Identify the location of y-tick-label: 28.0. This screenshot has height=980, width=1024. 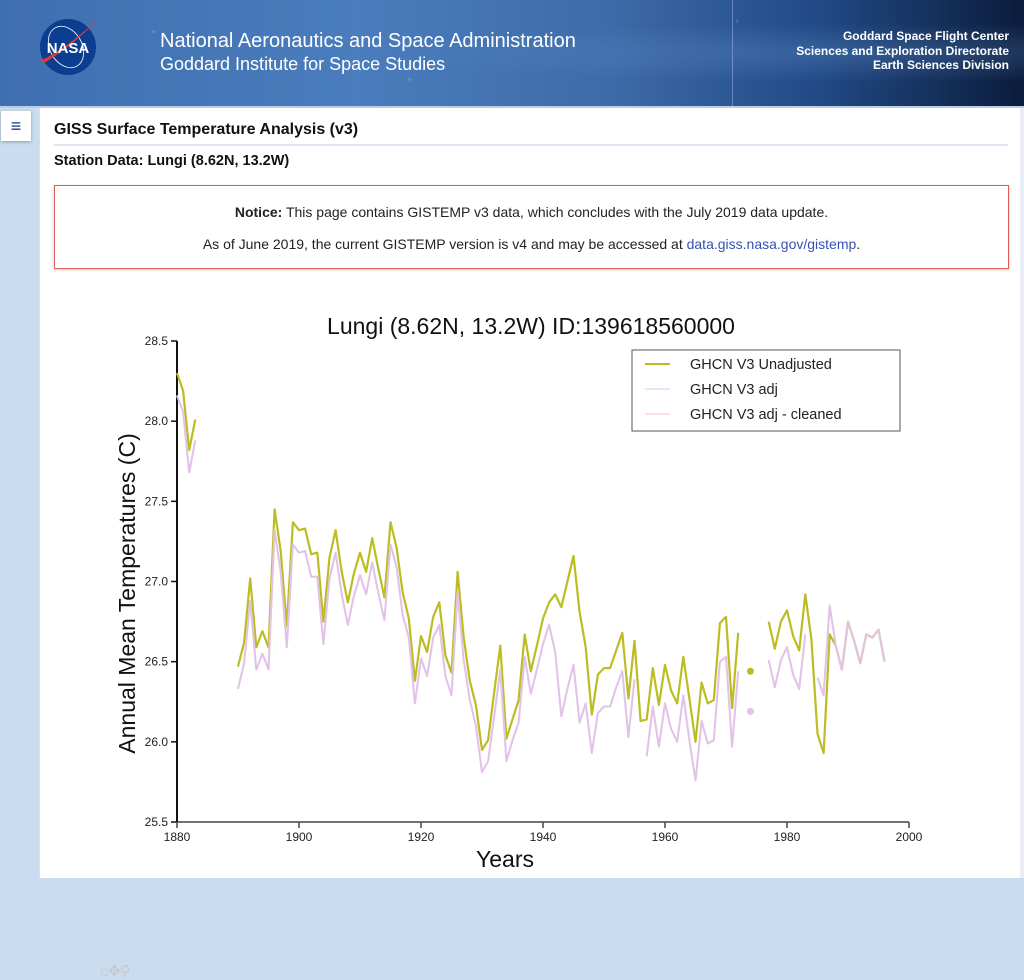
(157, 421).